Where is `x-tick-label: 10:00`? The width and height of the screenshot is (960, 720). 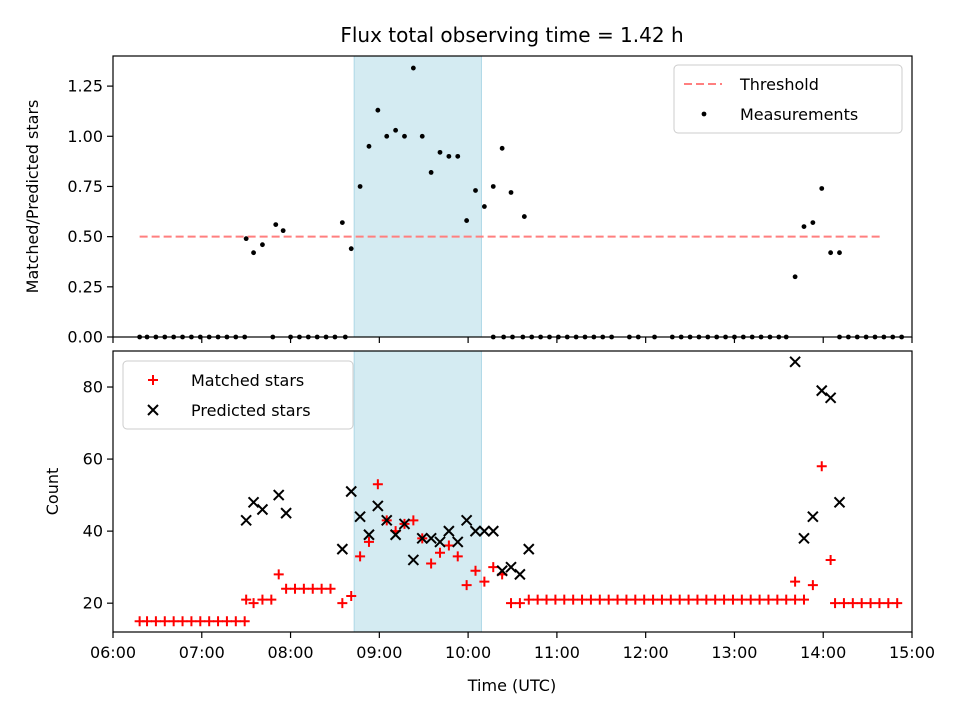
x-tick-label: 10:00 is located at coordinates (468, 652).